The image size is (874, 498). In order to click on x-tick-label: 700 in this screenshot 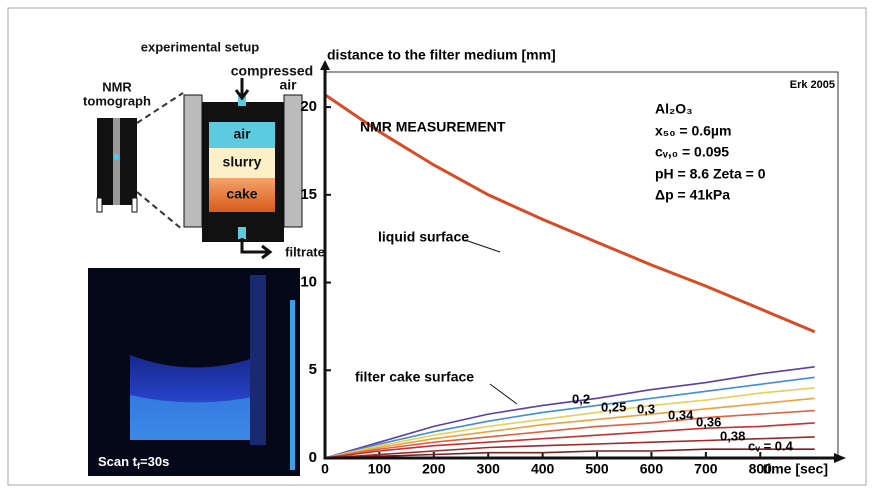, I will do `click(706, 469)`.